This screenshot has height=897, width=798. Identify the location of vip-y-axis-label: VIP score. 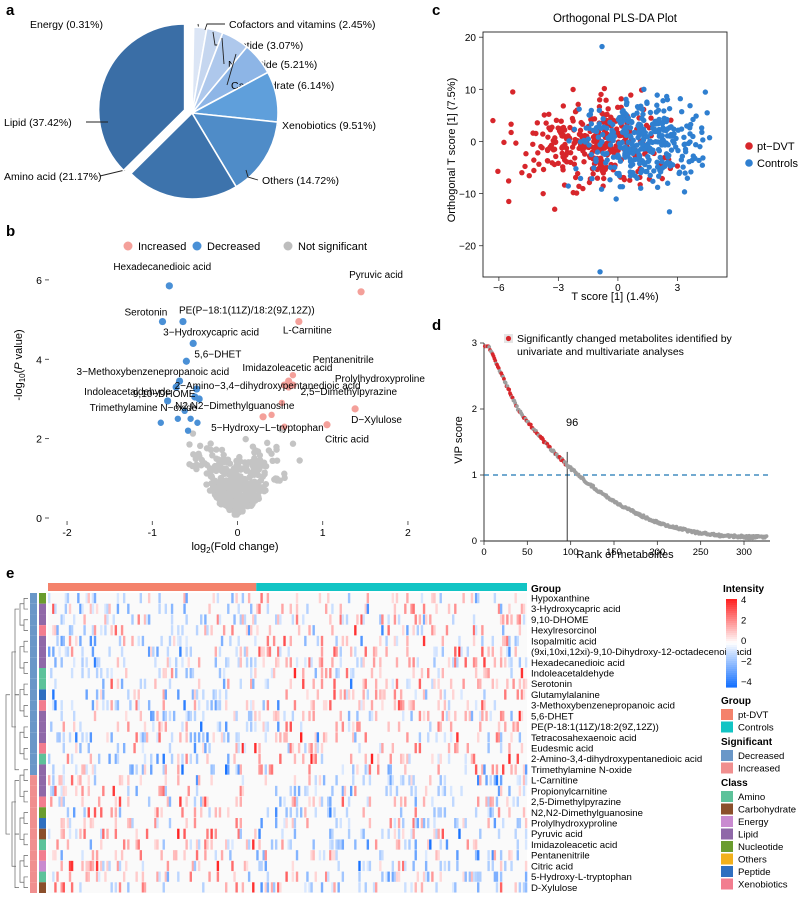
(459, 440).